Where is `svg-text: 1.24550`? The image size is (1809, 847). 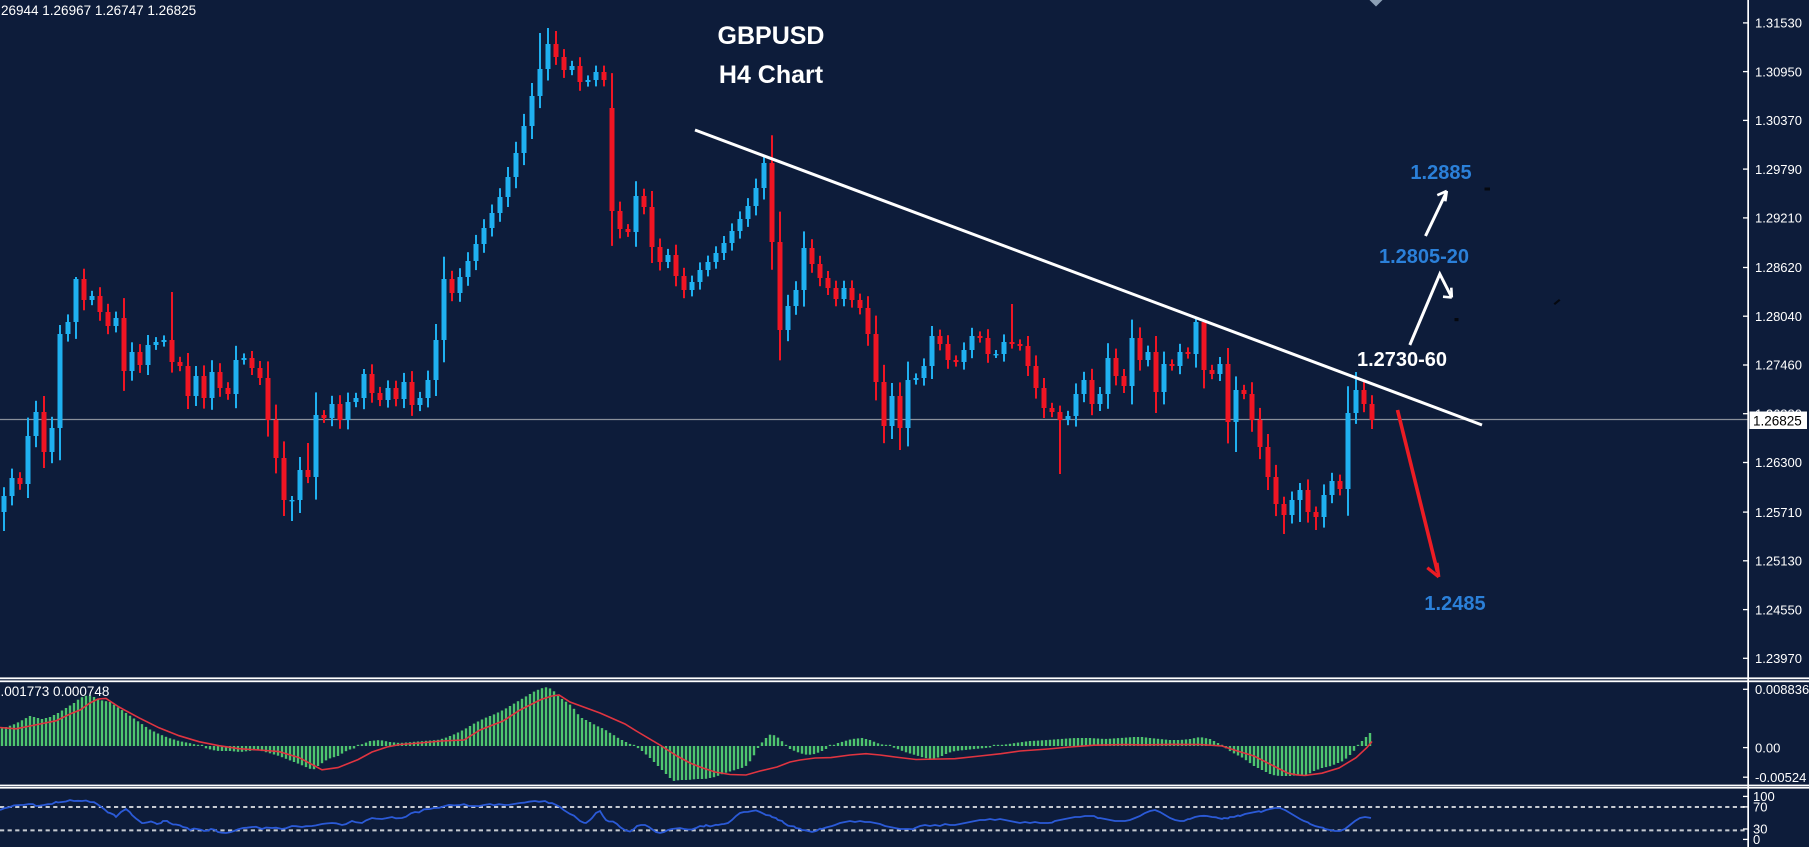
svg-text: 1.24550 is located at coordinates (1778, 609).